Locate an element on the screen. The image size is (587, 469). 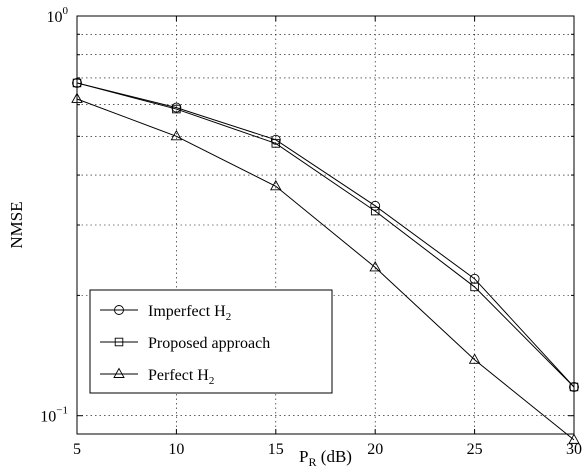
x-tick-label: 15 is located at coordinates (276, 449).